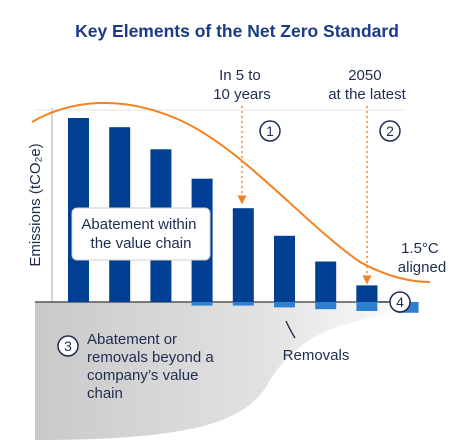  What do you see at coordinates (240, 75) in the screenshot?
I see `timeline-1-line-1: In 5 to` at bounding box center [240, 75].